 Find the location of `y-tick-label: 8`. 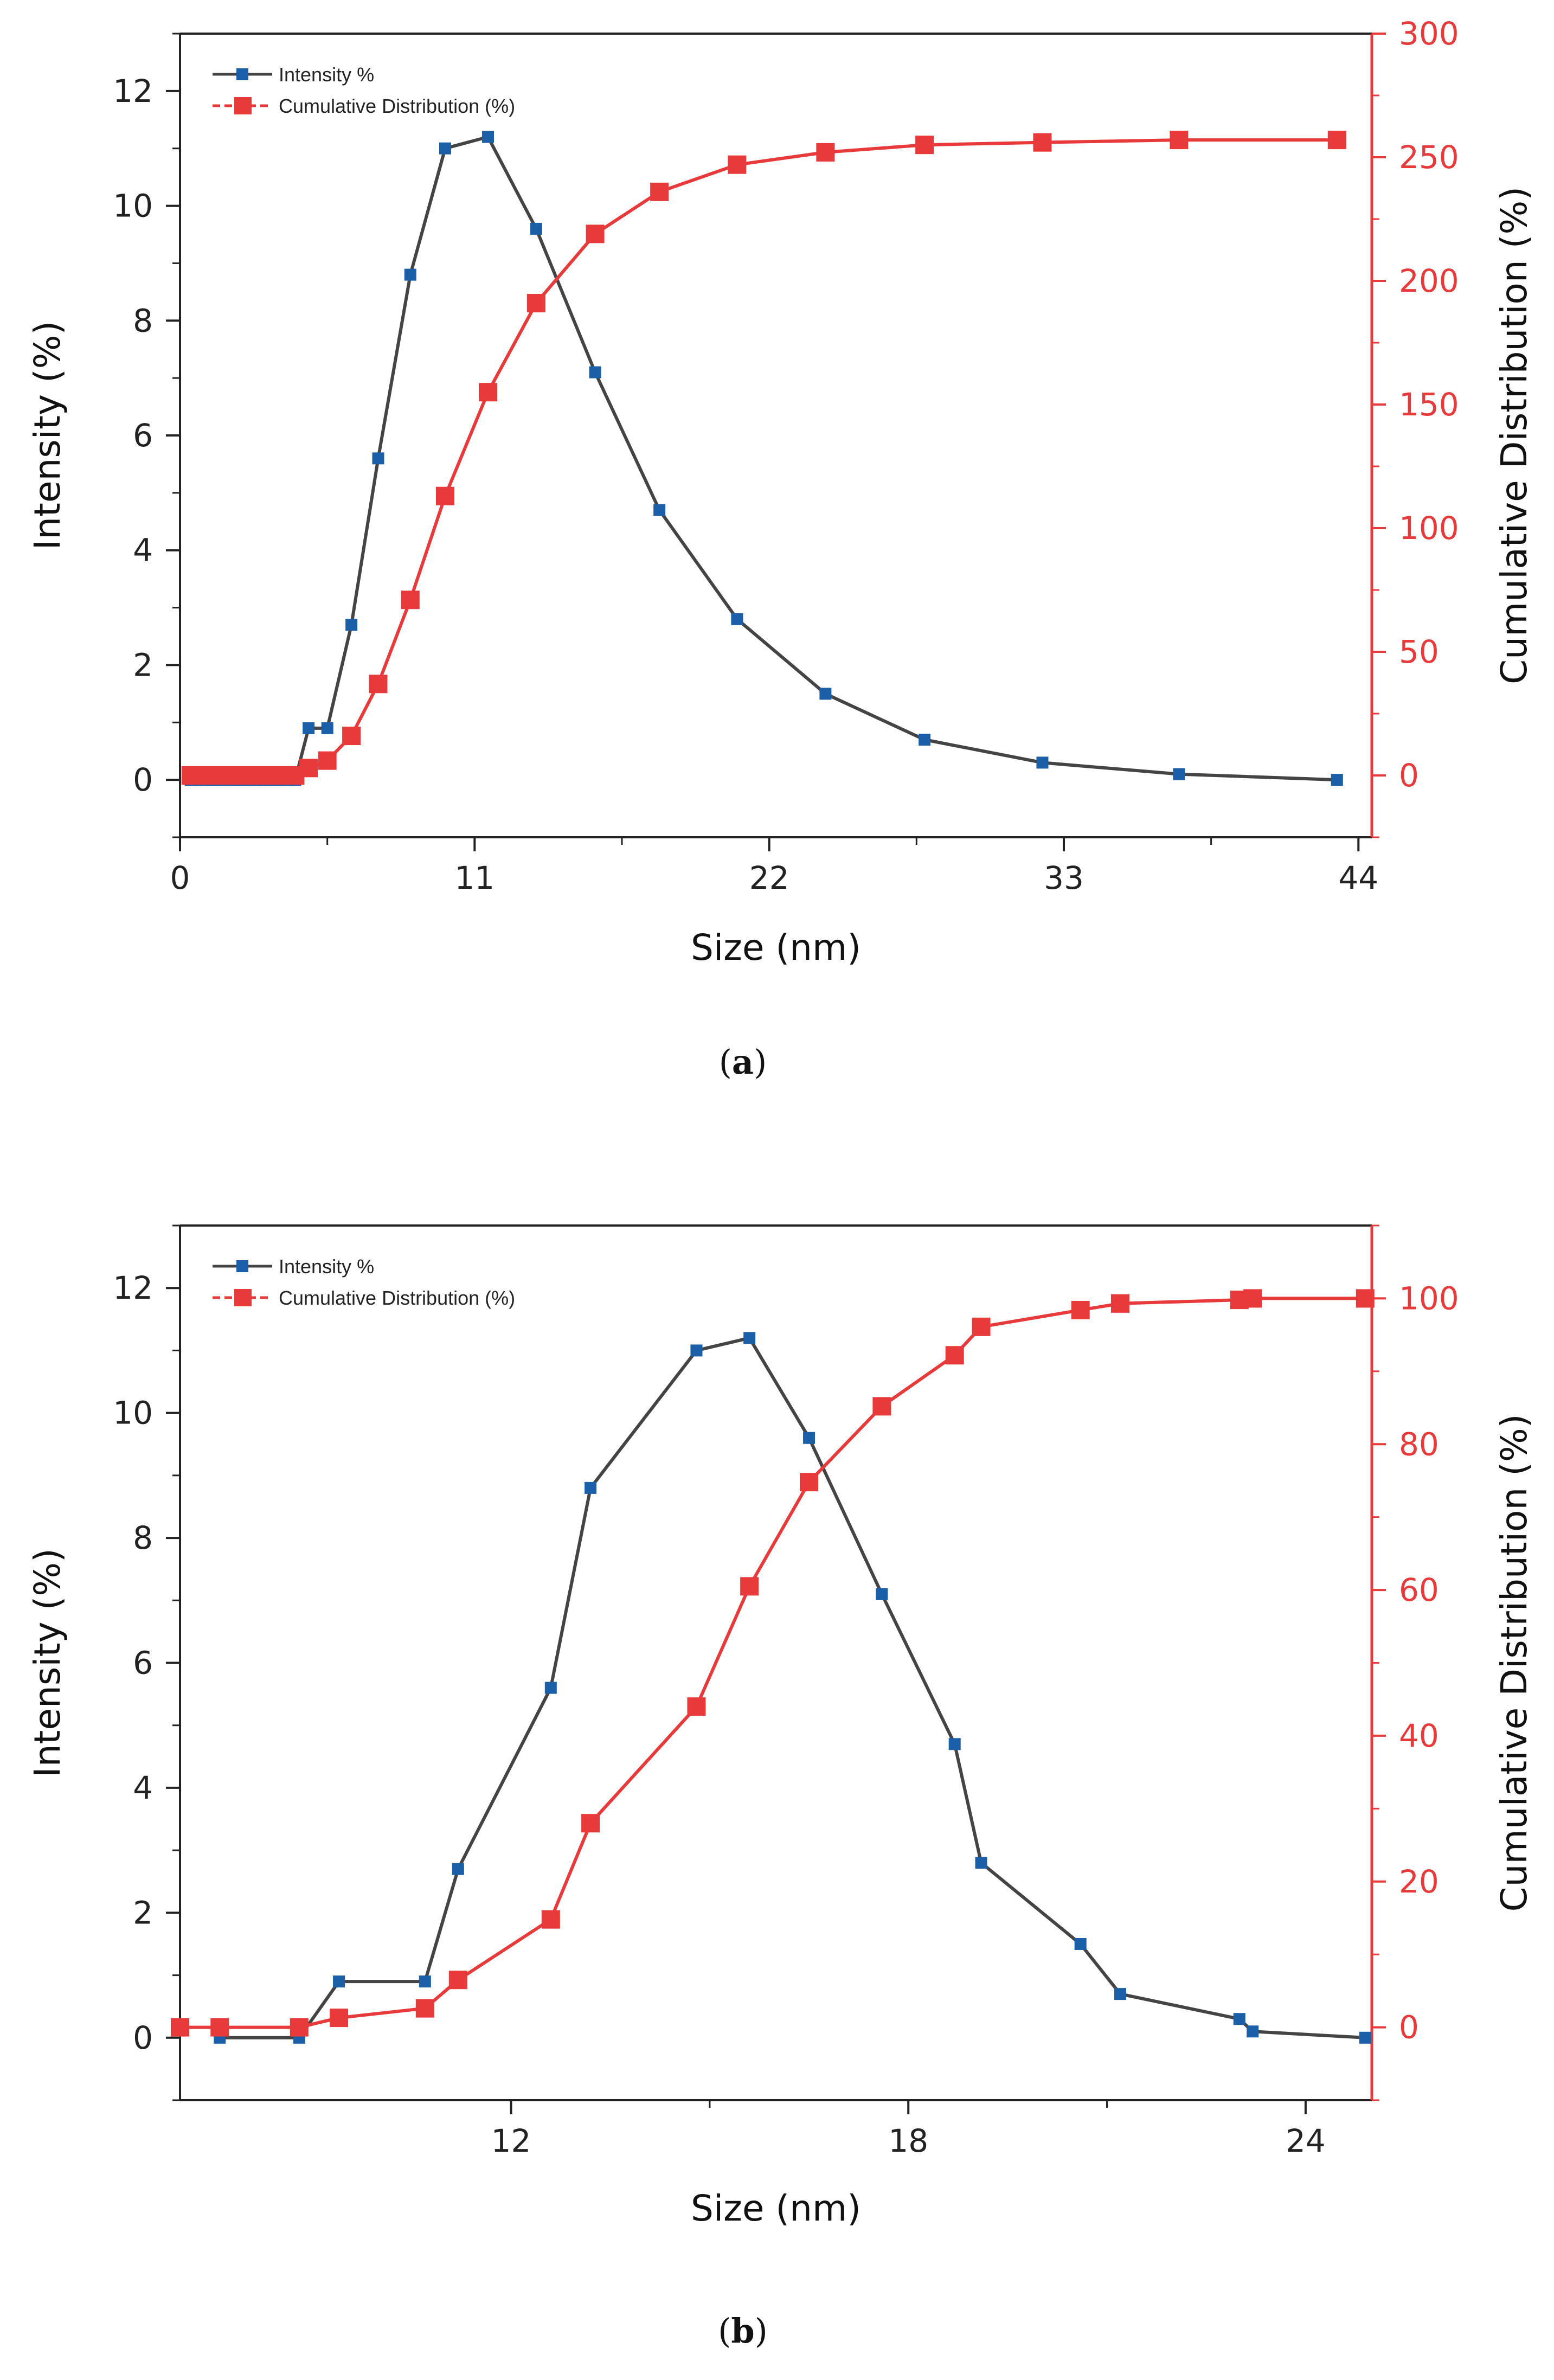

y-tick-label: 8 is located at coordinates (143, 1537).